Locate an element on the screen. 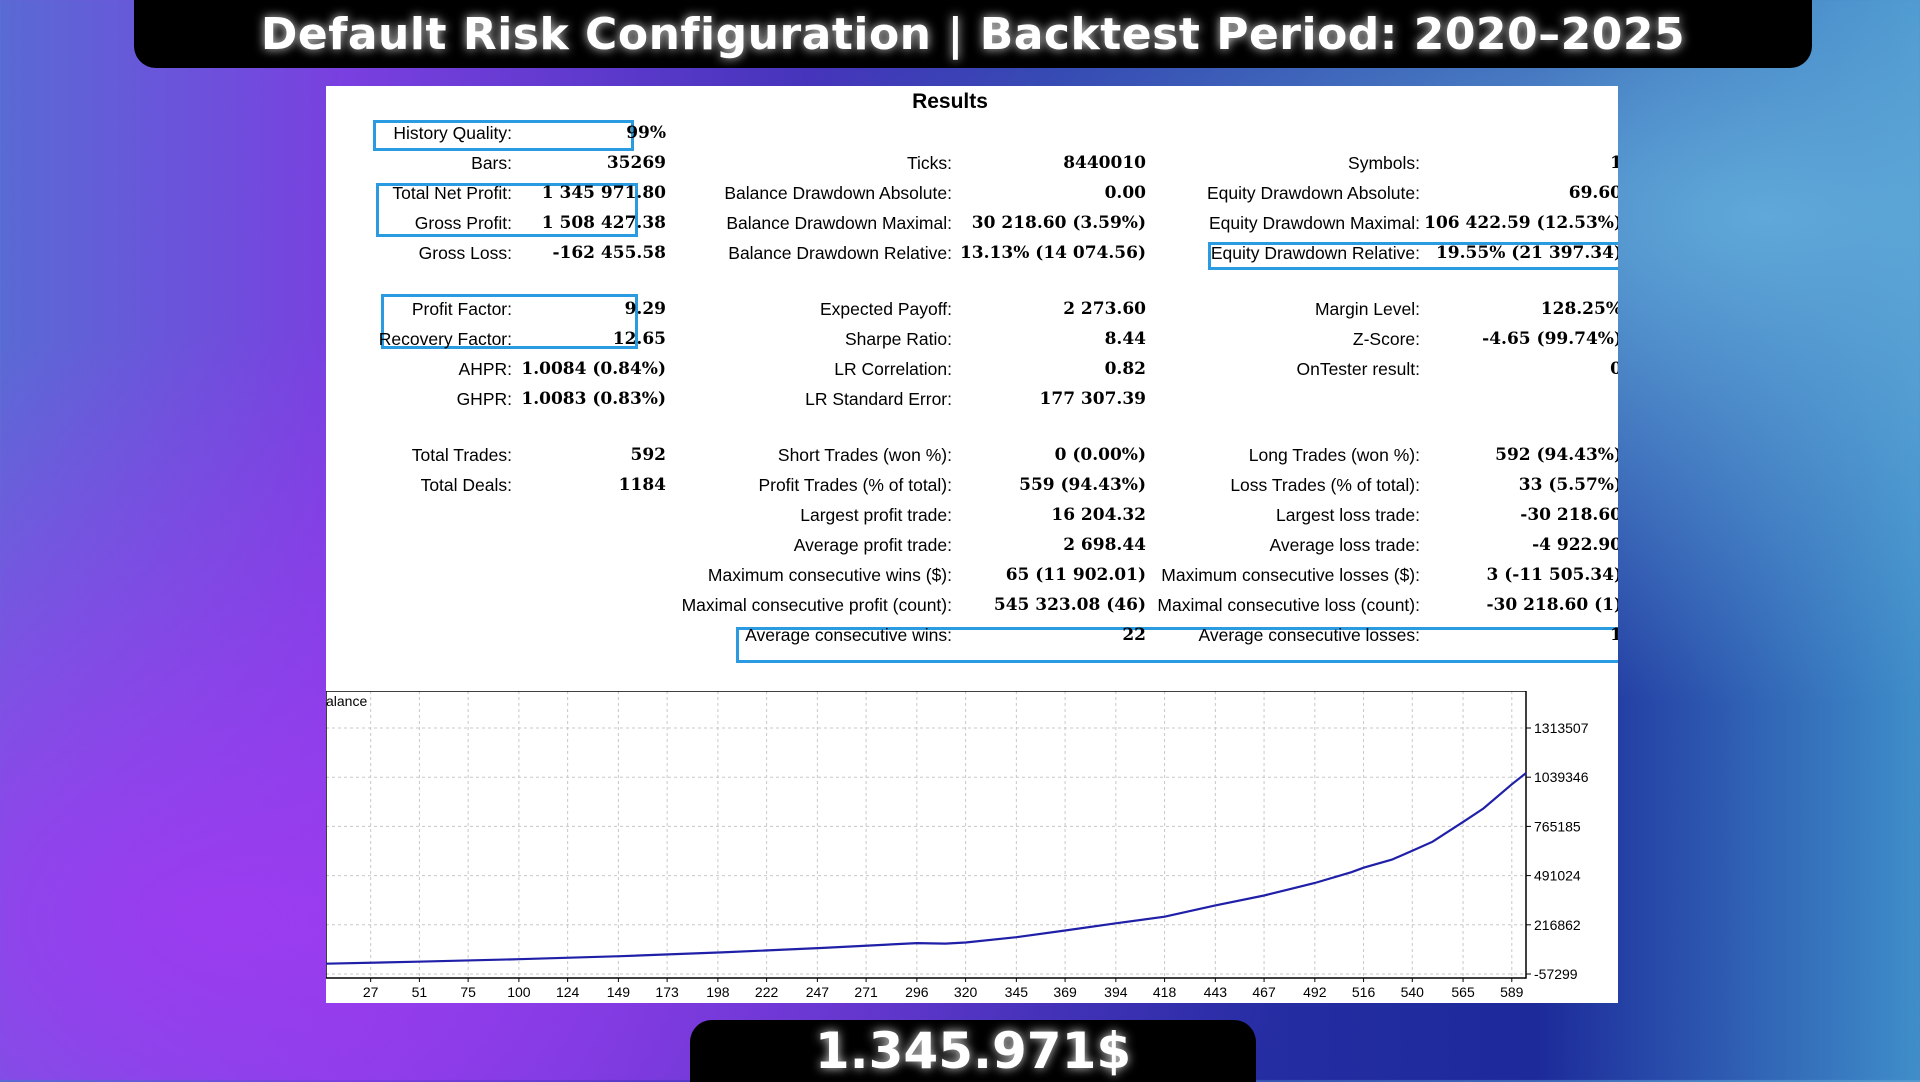 The image size is (1920, 1082). col2-label-10: Largest profit trade: is located at coordinates (876, 515).